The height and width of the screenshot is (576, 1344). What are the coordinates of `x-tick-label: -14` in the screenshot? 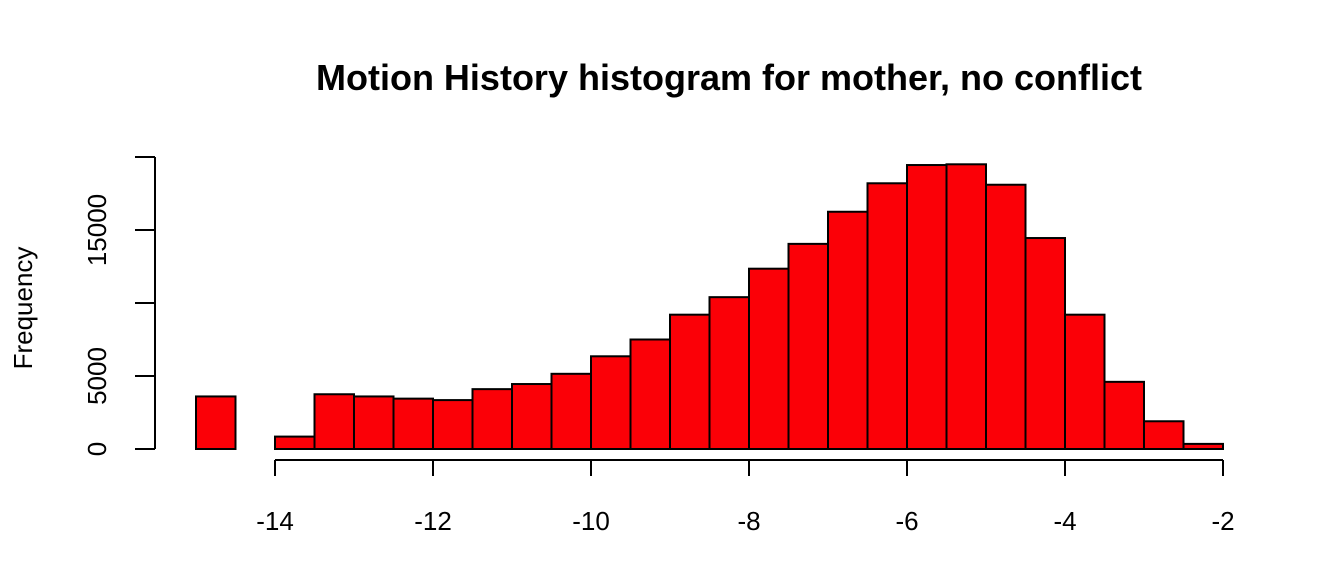 It's located at (275, 521).